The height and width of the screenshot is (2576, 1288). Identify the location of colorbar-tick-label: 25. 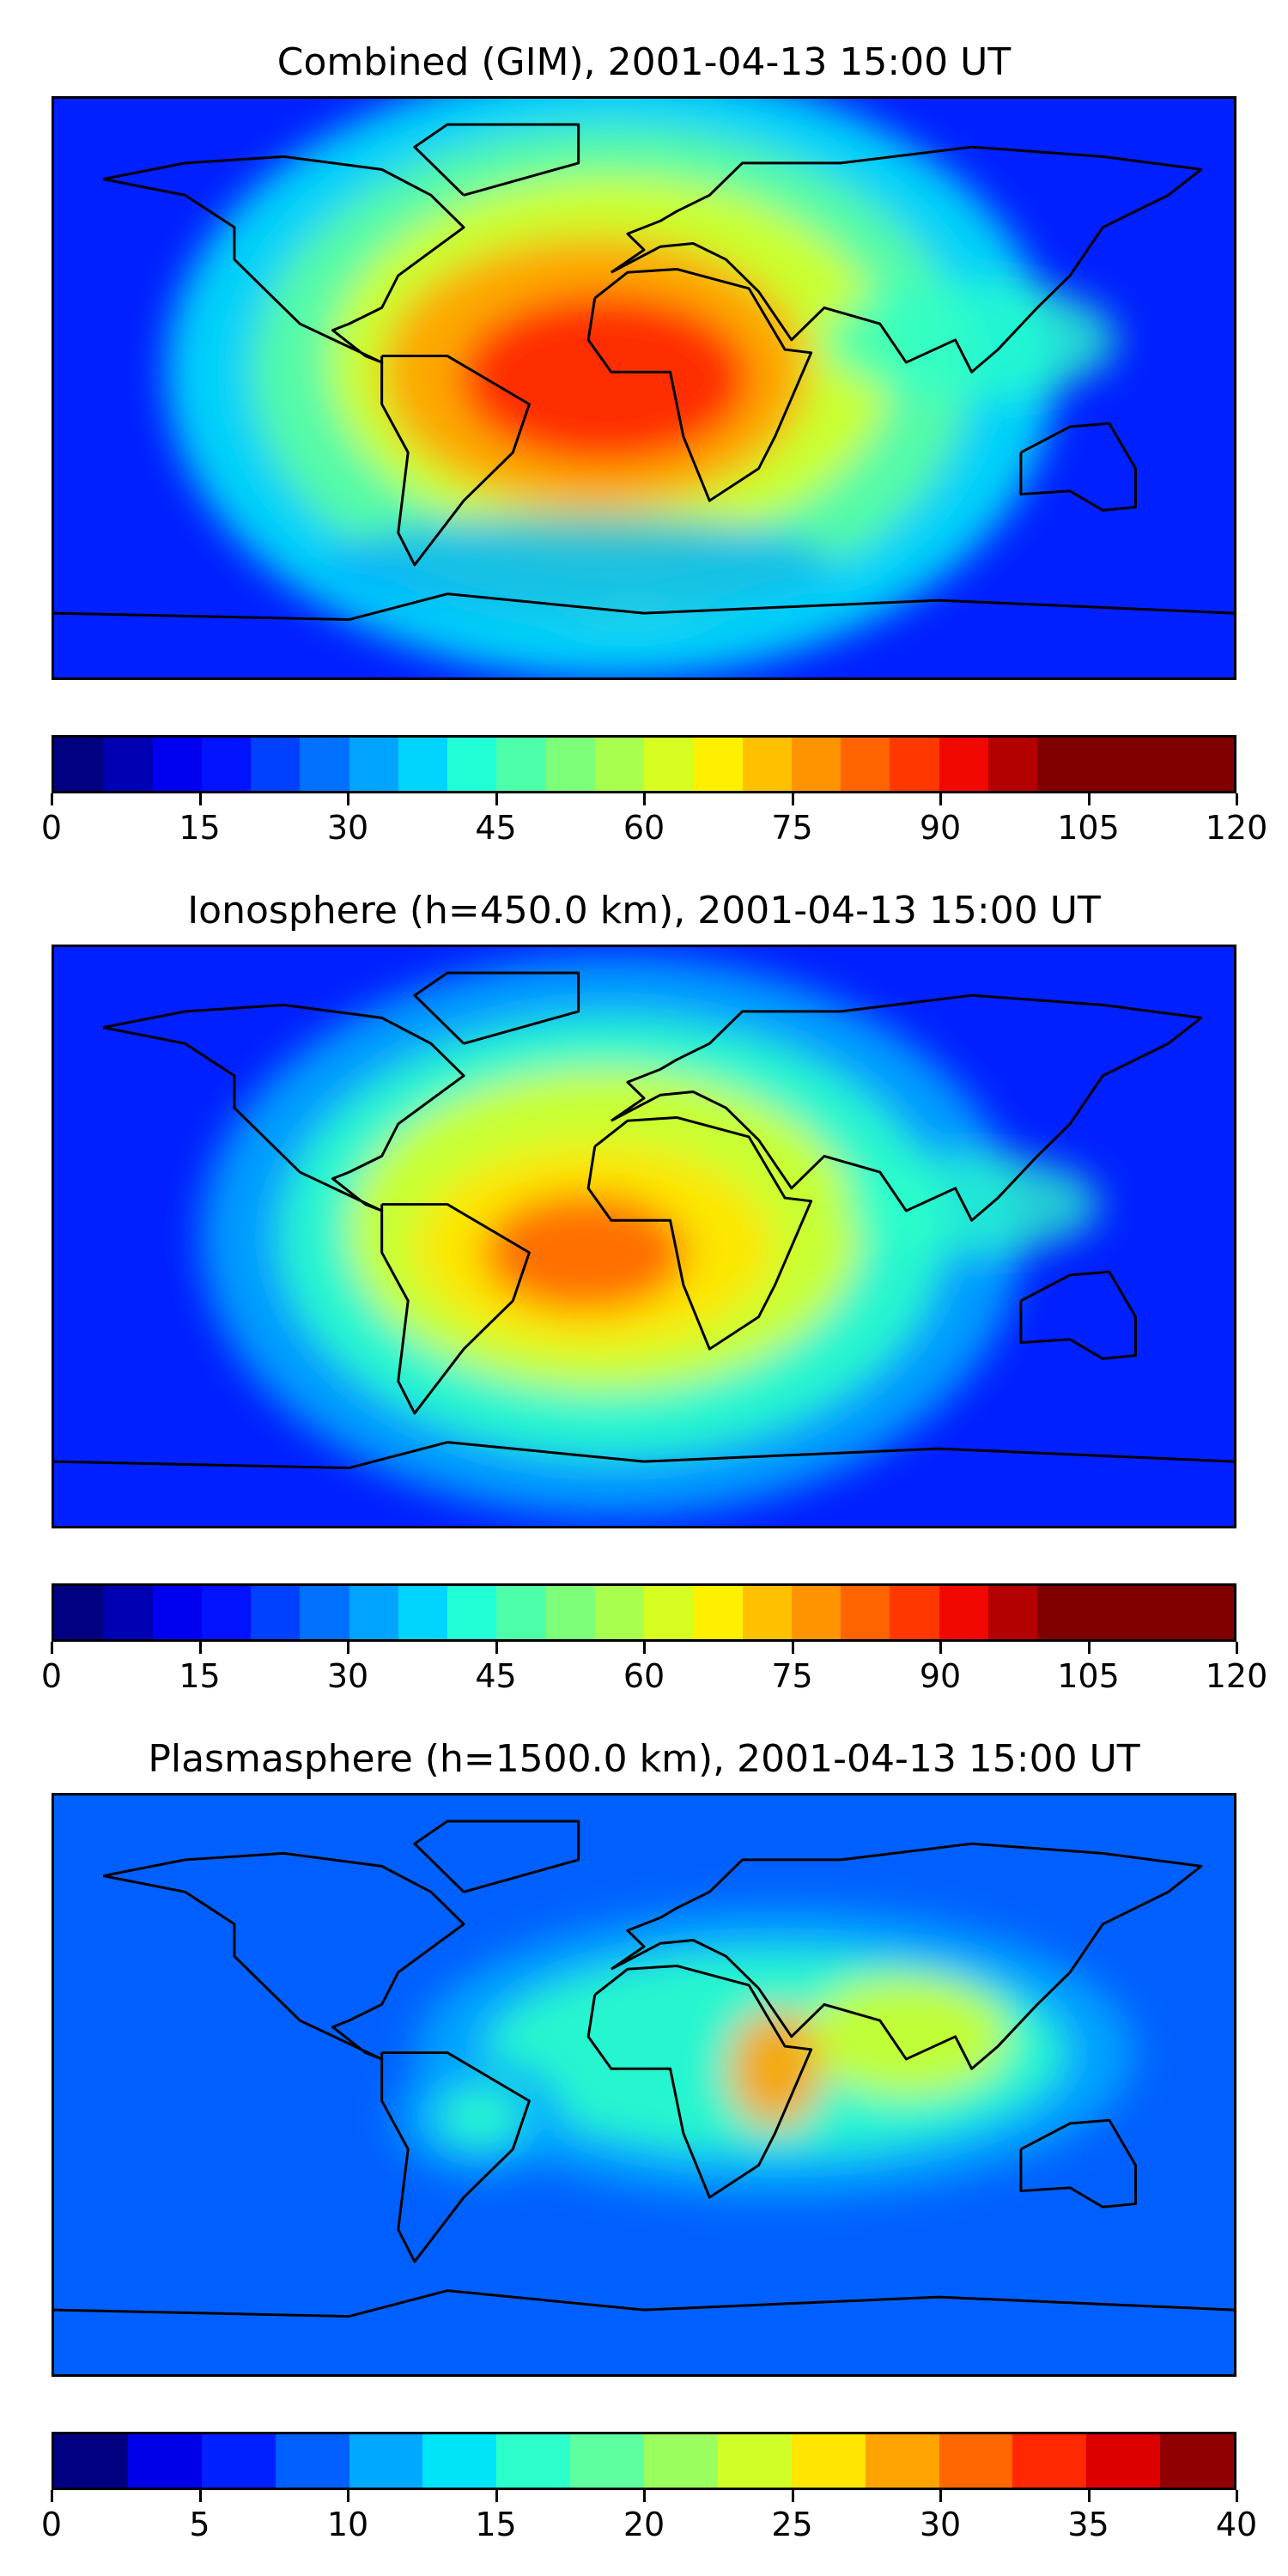
(792, 2524).